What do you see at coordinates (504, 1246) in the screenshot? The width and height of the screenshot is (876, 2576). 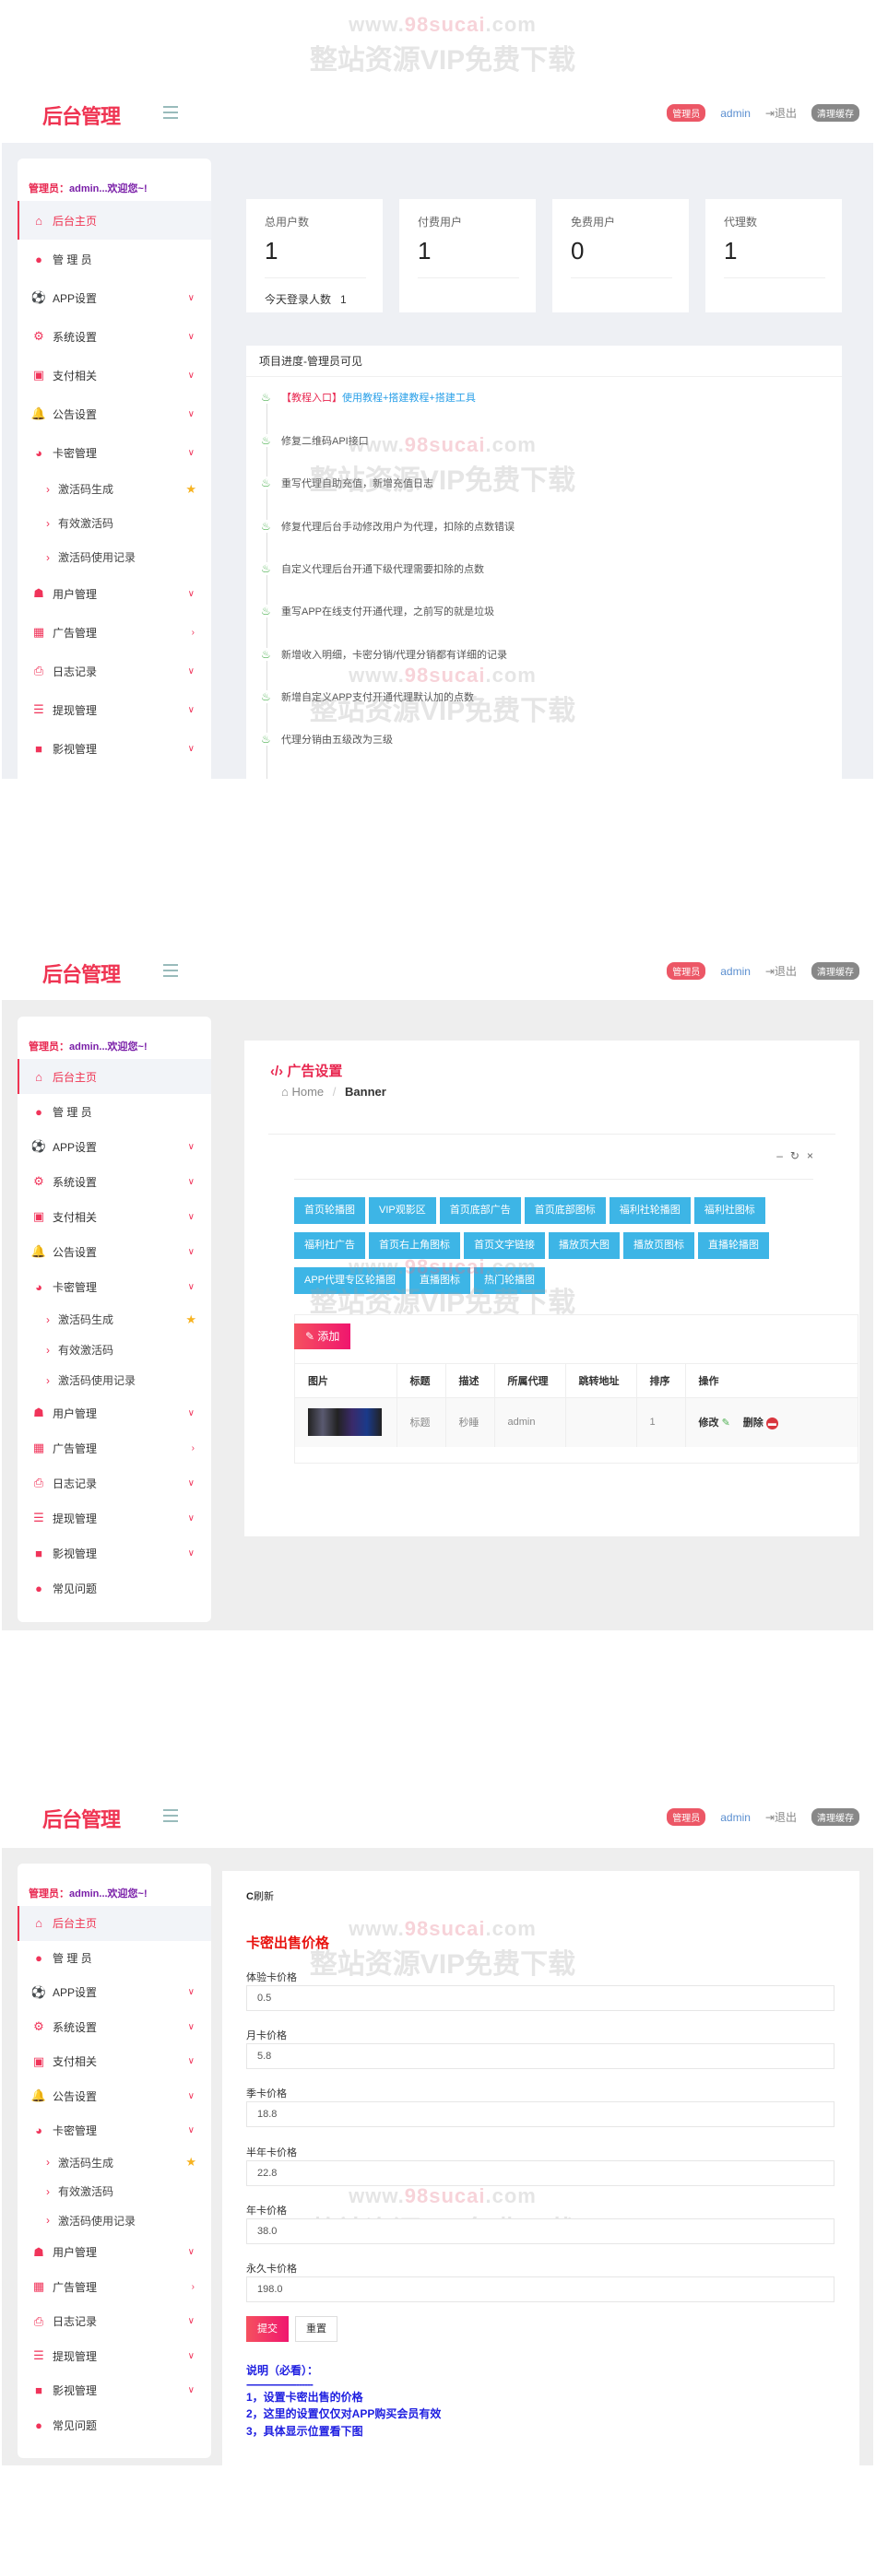 I see `ad-category-button: 首页文字链接` at bounding box center [504, 1246].